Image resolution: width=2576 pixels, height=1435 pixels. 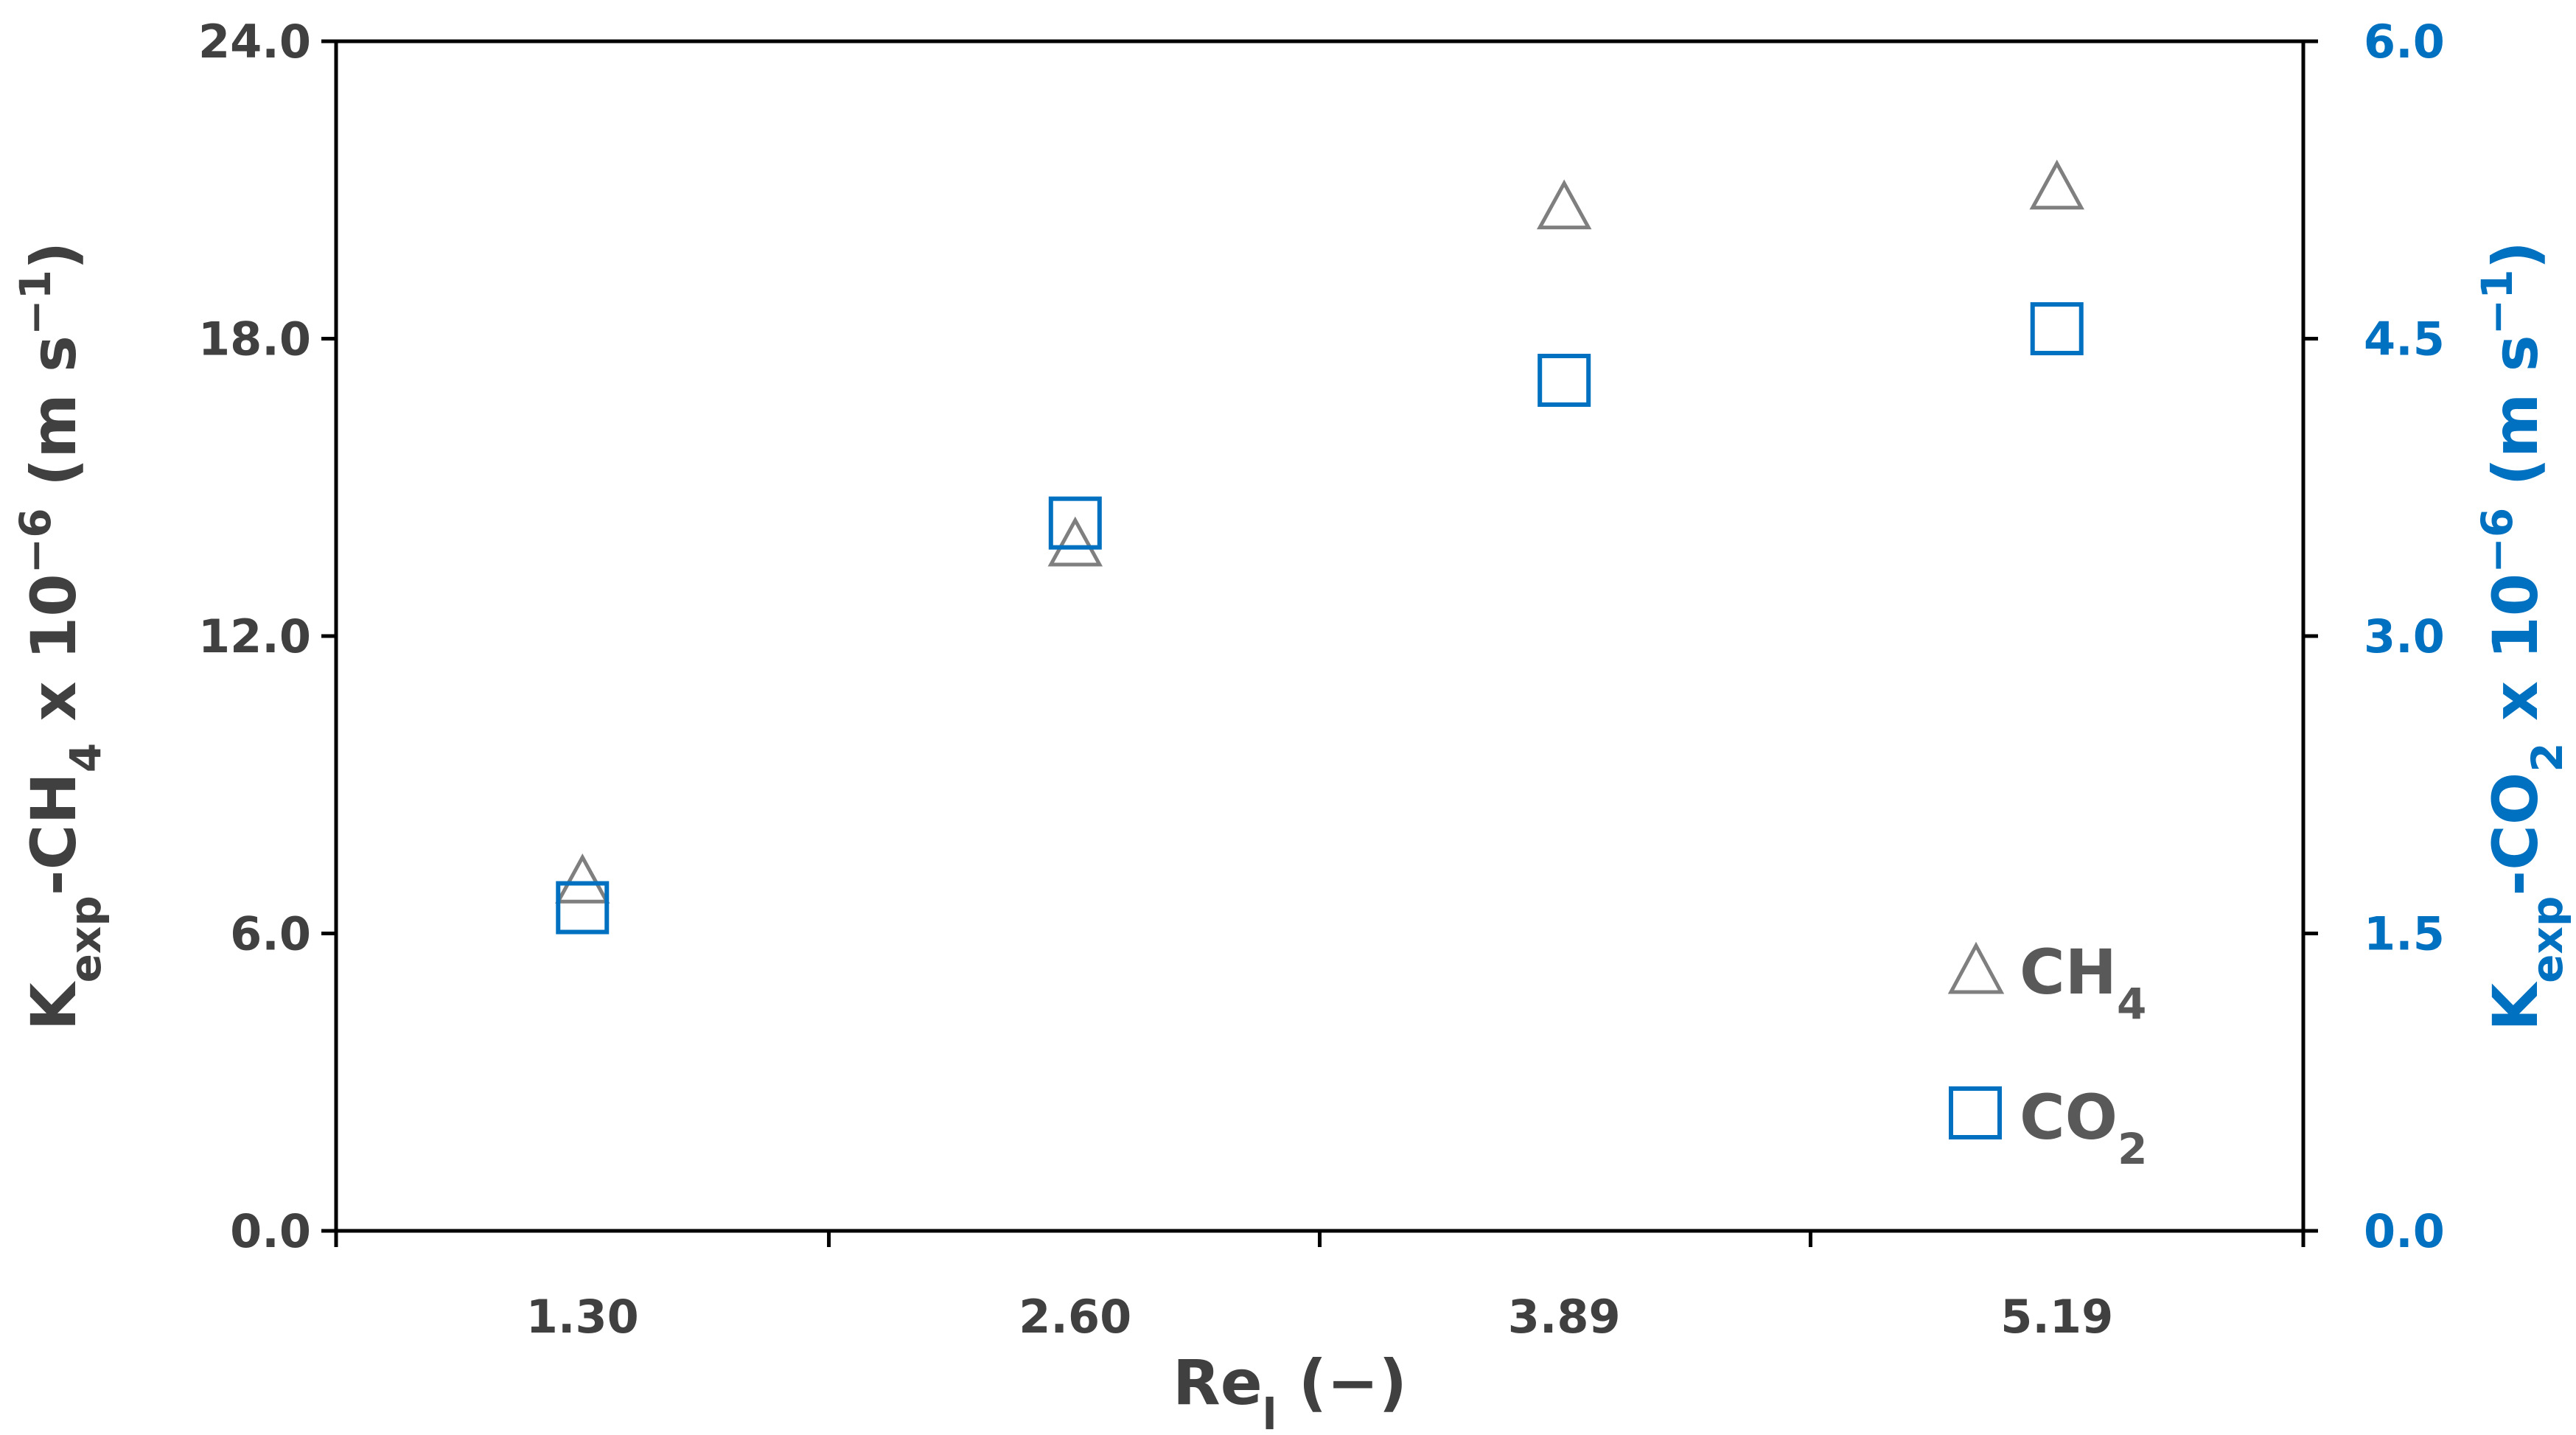 What do you see at coordinates (1976, 967) in the screenshot?
I see `legend-triangle-marker` at bounding box center [1976, 967].